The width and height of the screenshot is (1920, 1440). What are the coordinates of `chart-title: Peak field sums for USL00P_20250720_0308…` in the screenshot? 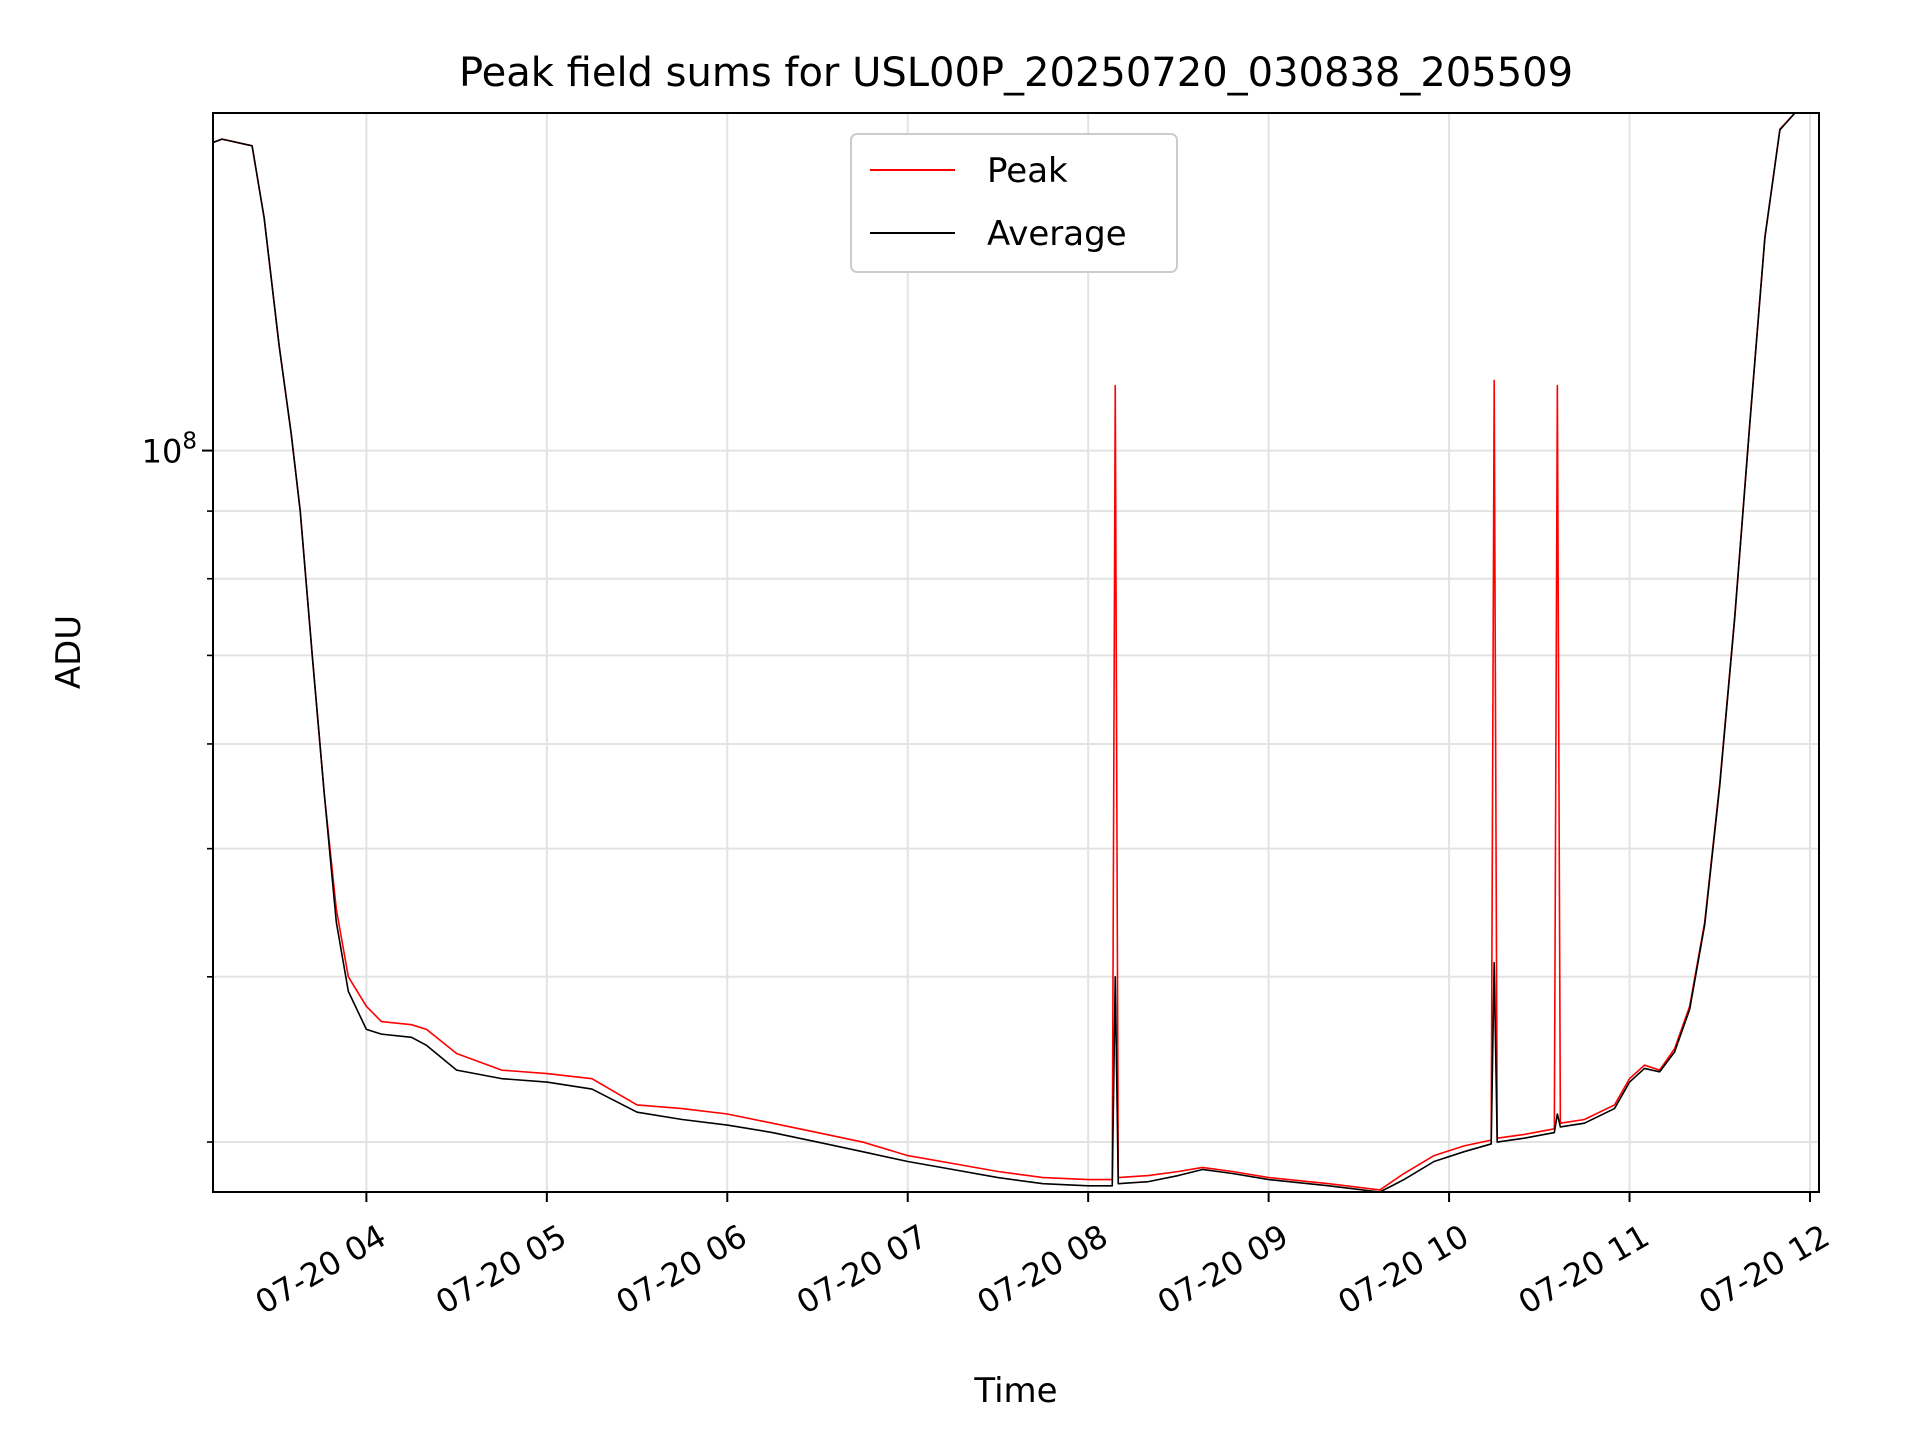 It's located at (1016, 73).